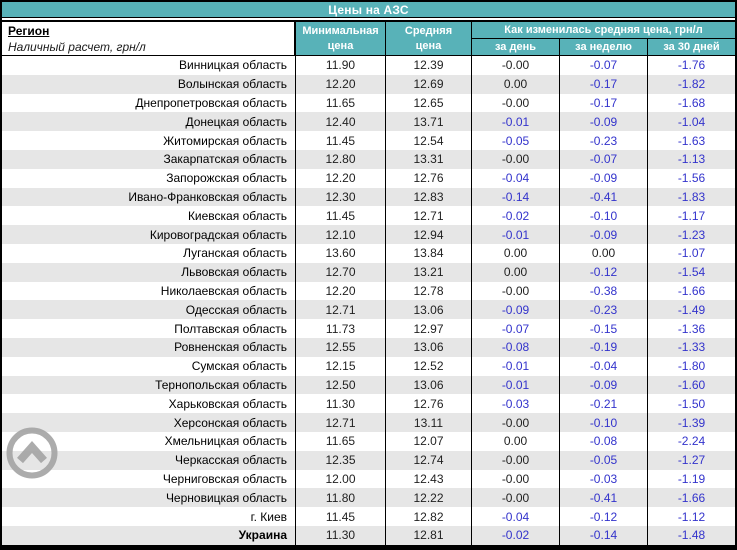 The image size is (737, 550). Describe the element at coordinates (149, 65) in the screenshot. I see `region-cell: Винницкая область` at that location.